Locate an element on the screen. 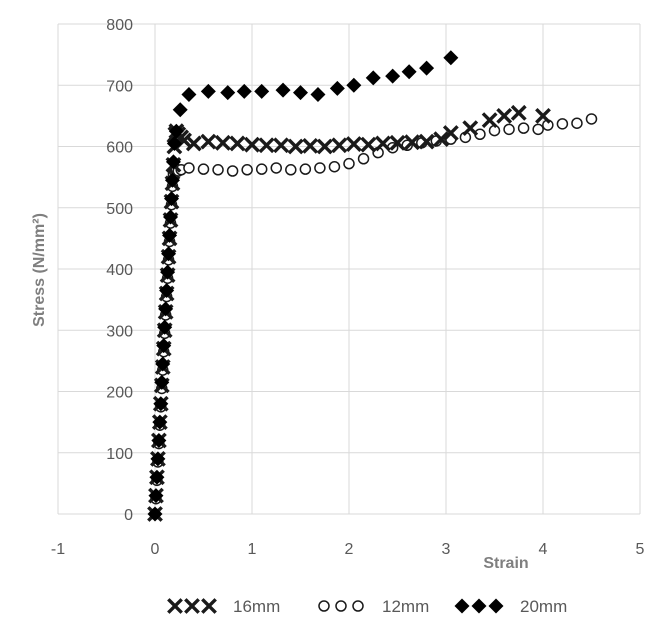 Image resolution: width=672 pixels, height=638 pixels. y-tick-label: 400 is located at coordinates (119, 270).